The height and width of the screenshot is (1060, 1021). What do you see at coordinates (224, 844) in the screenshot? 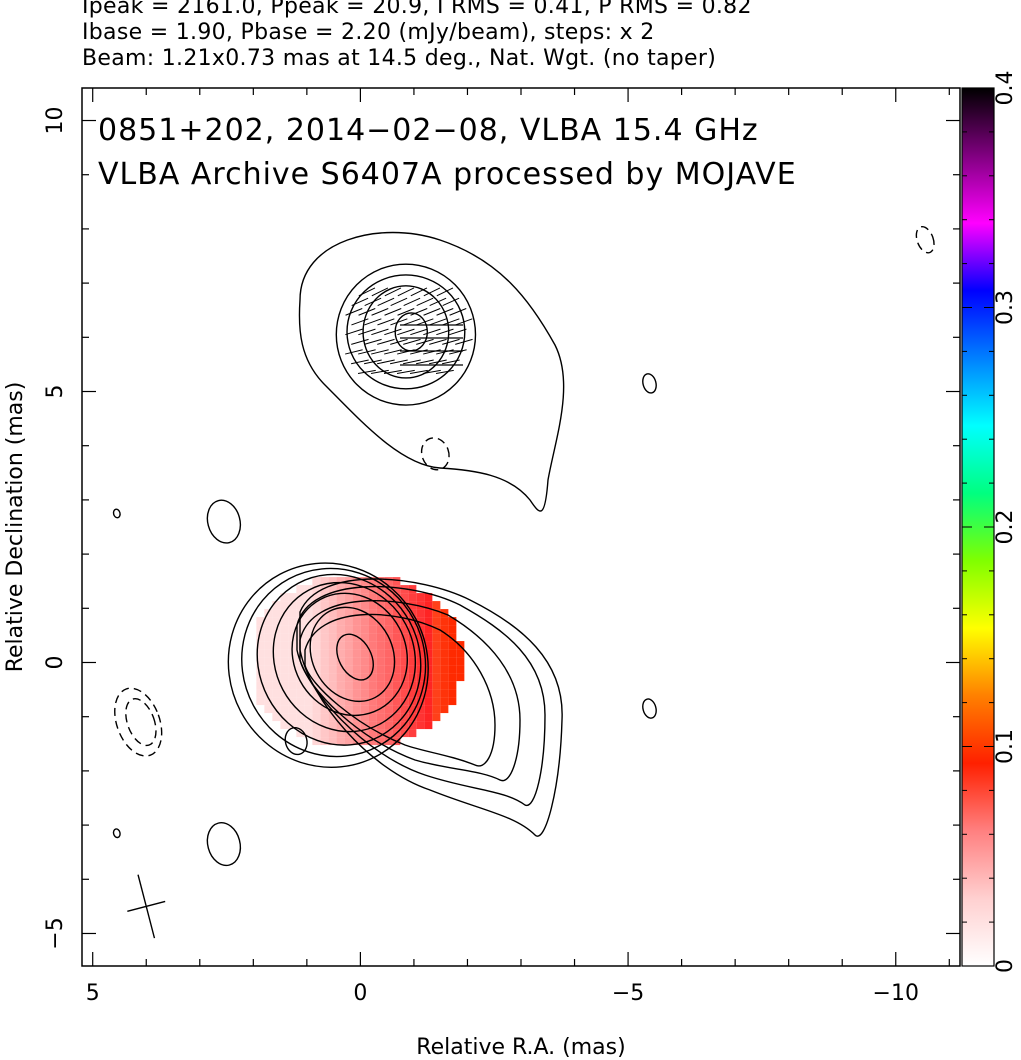
I see `small-contour` at bounding box center [224, 844].